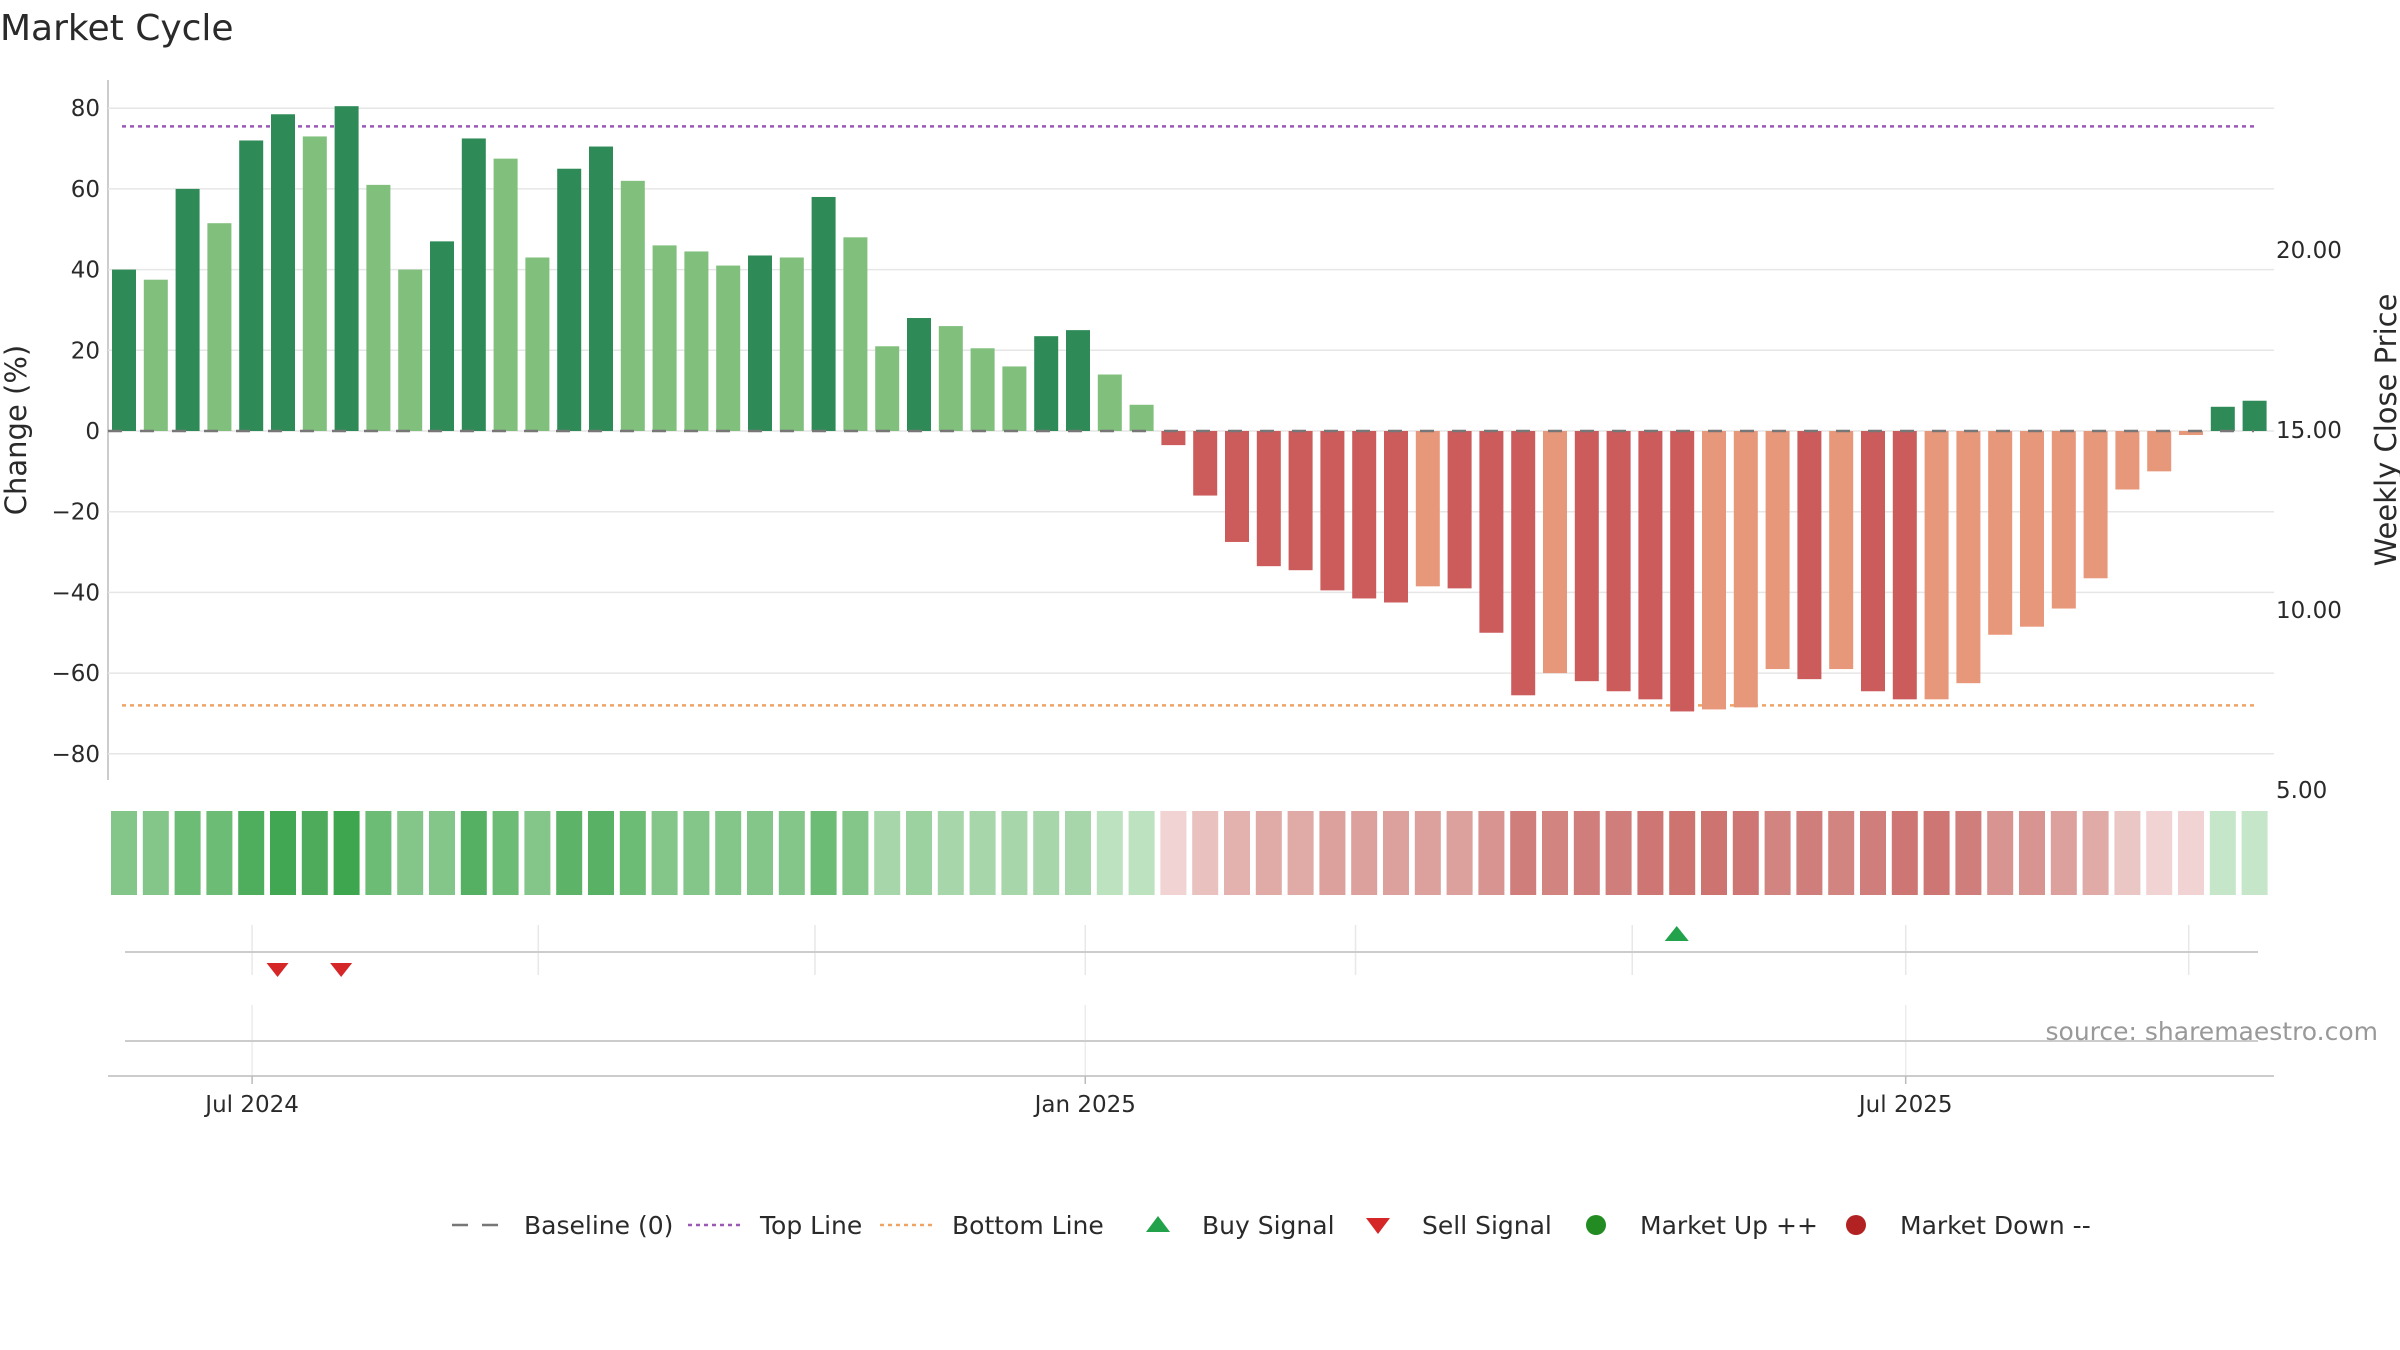 This screenshot has height=1350, width=2400. What do you see at coordinates (1905, 1105) in the screenshot?
I see `x-tick-label: Jul 2025` at bounding box center [1905, 1105].